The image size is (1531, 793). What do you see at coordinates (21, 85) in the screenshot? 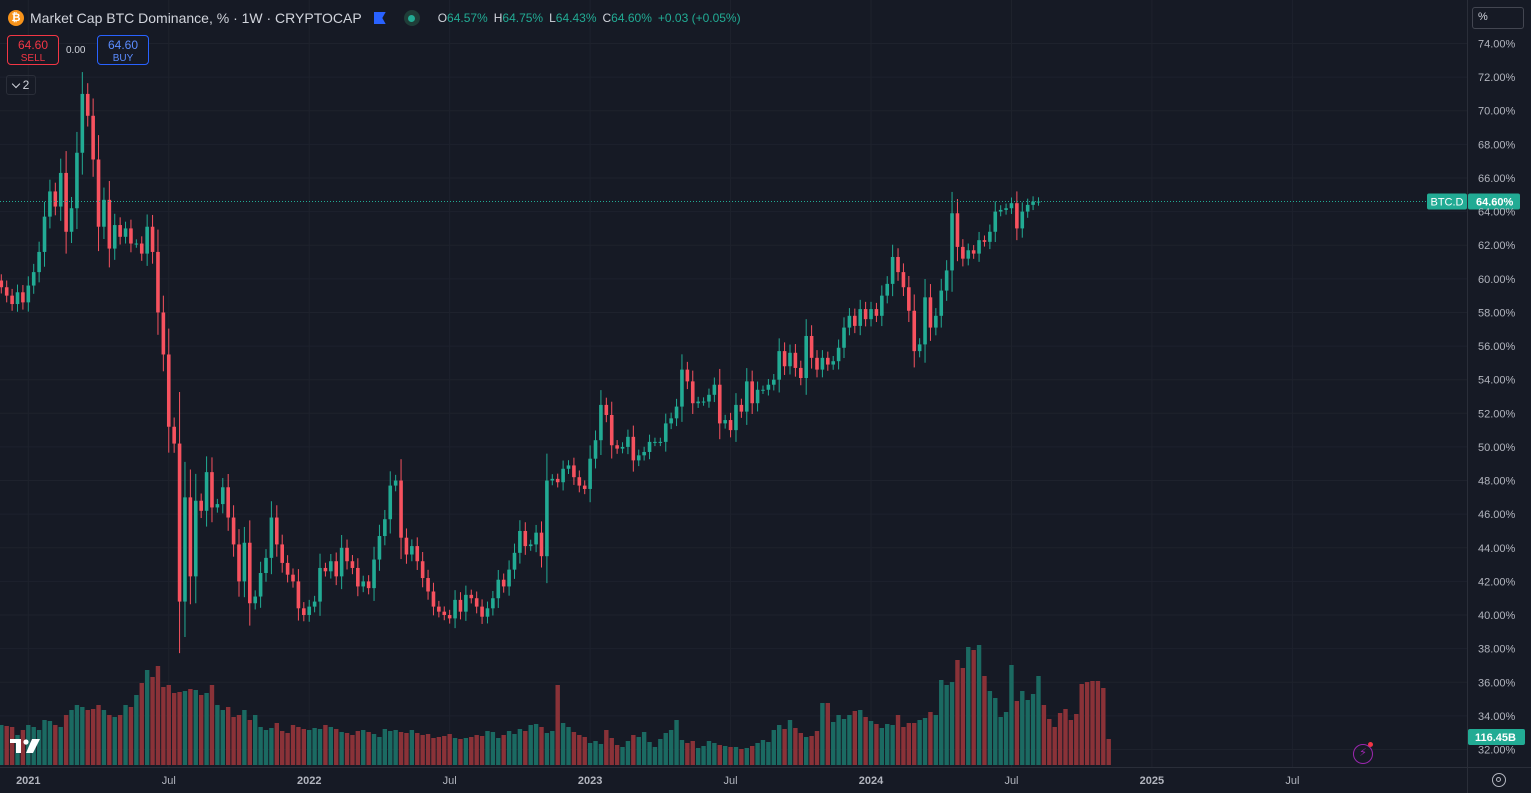
I see `indicators-toggle-button: 2` at bounding box center [21, 85].